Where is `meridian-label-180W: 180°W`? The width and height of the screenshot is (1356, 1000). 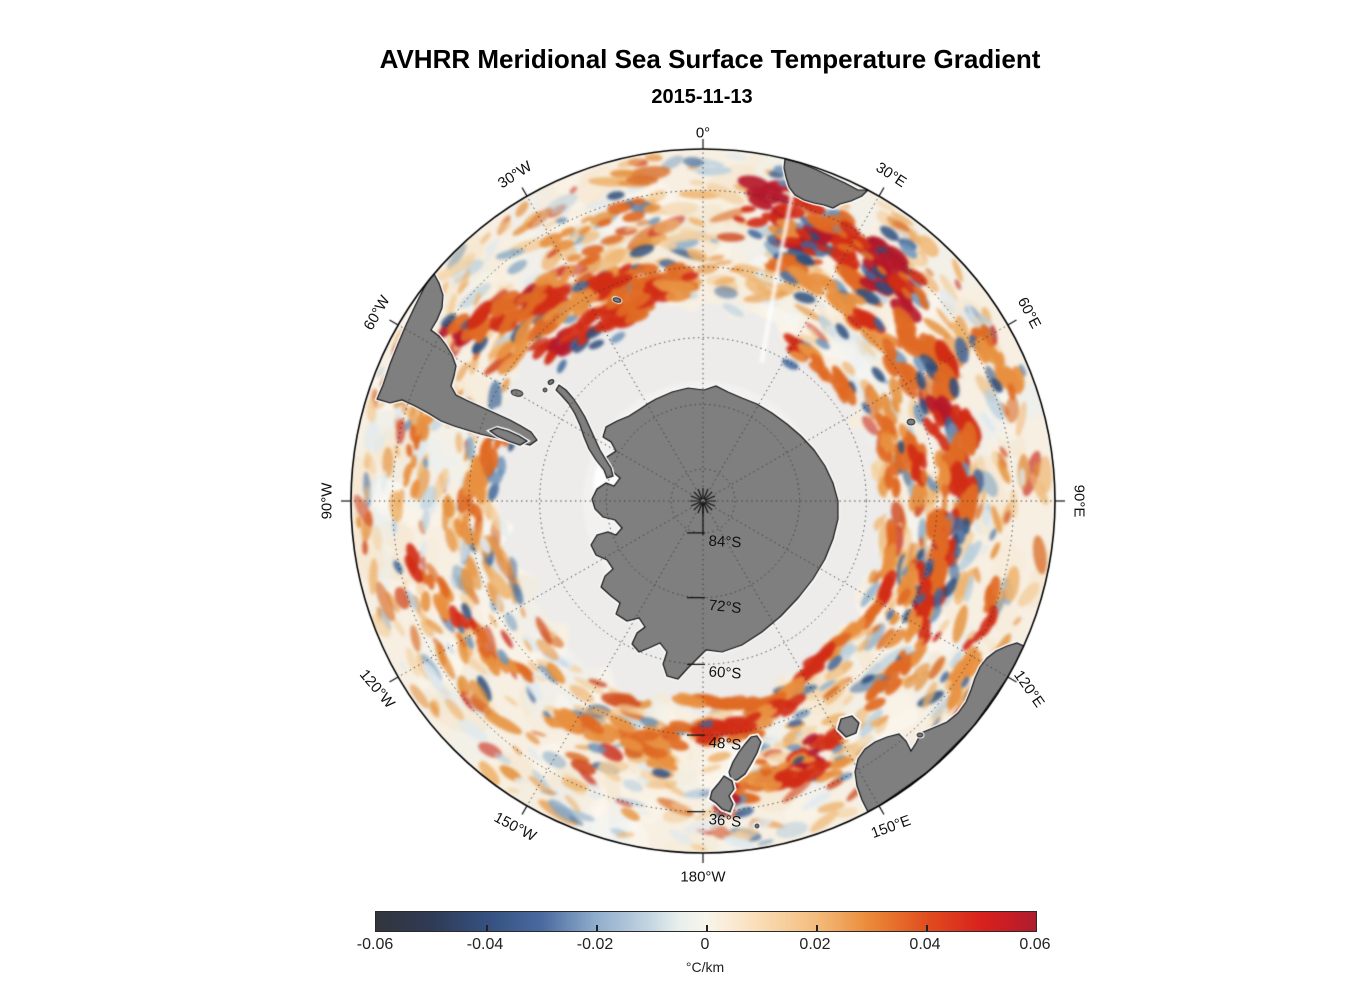 meridian-label-180W: 180°W is located at coordinates (703, 877).